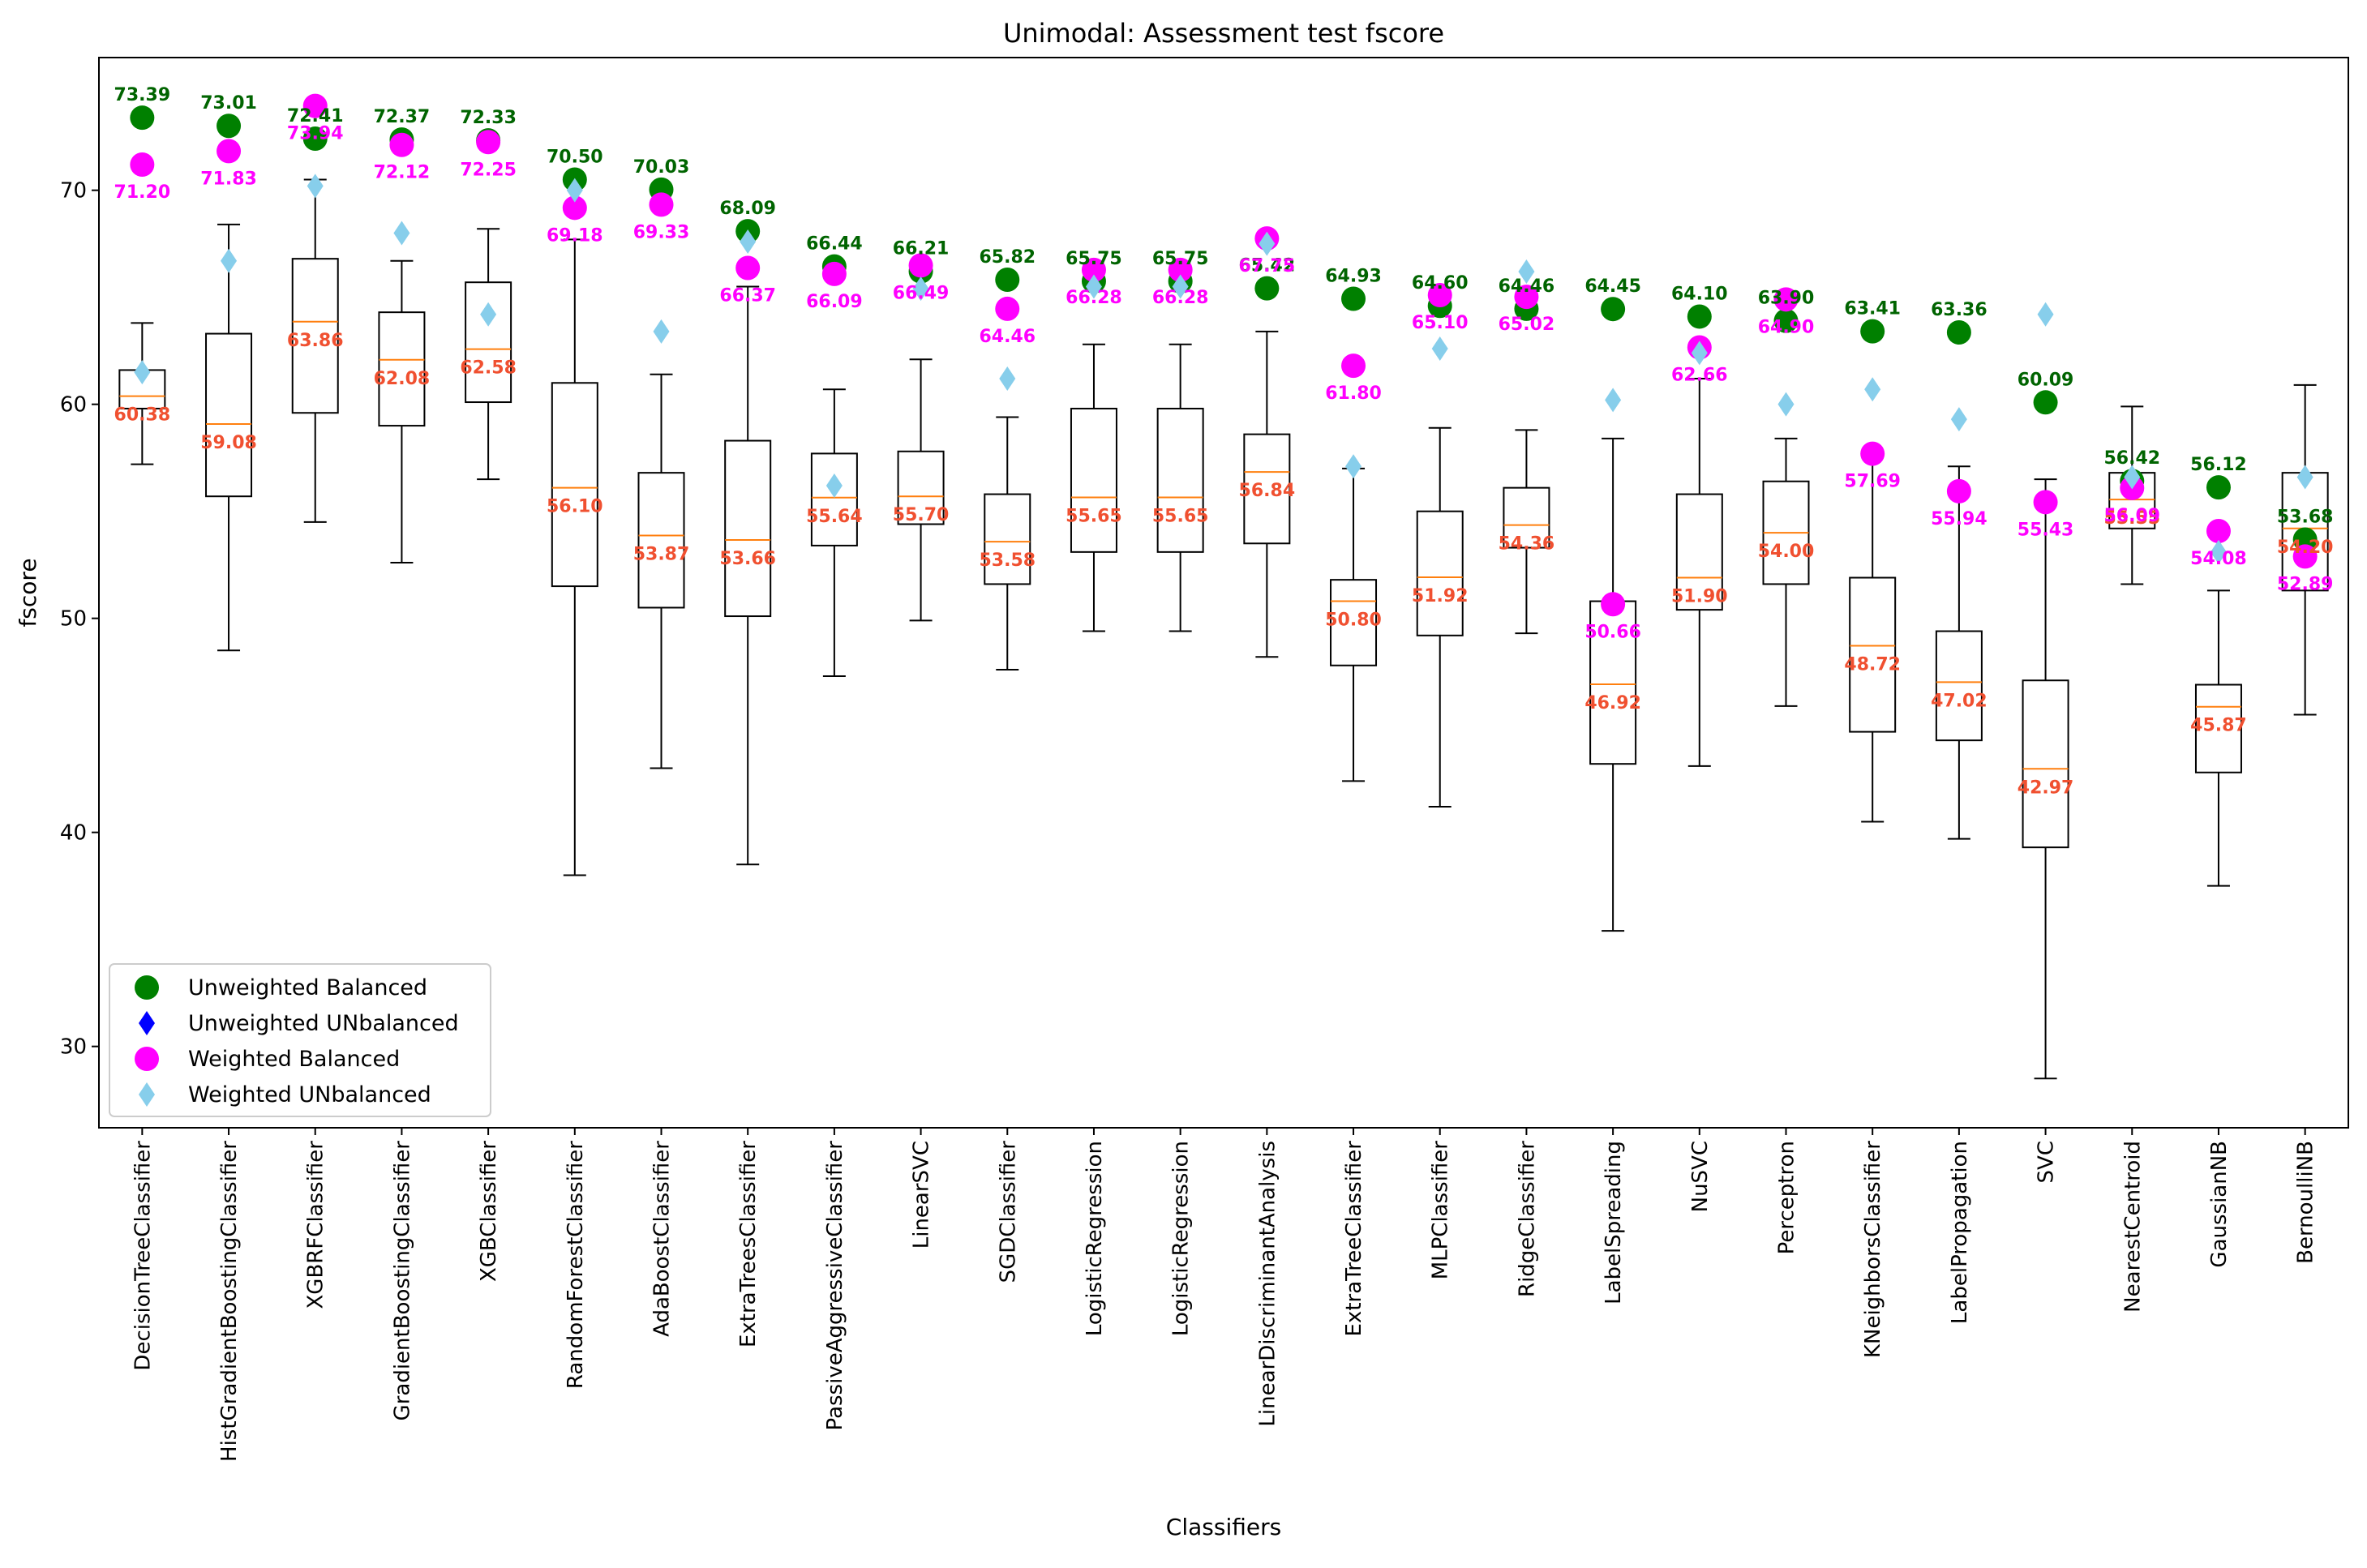  What do you see at coordinates (1527, 325) in the screenshot?
I see `weighted-balanced-label: 65.02` at bounding box center [1527, 325].